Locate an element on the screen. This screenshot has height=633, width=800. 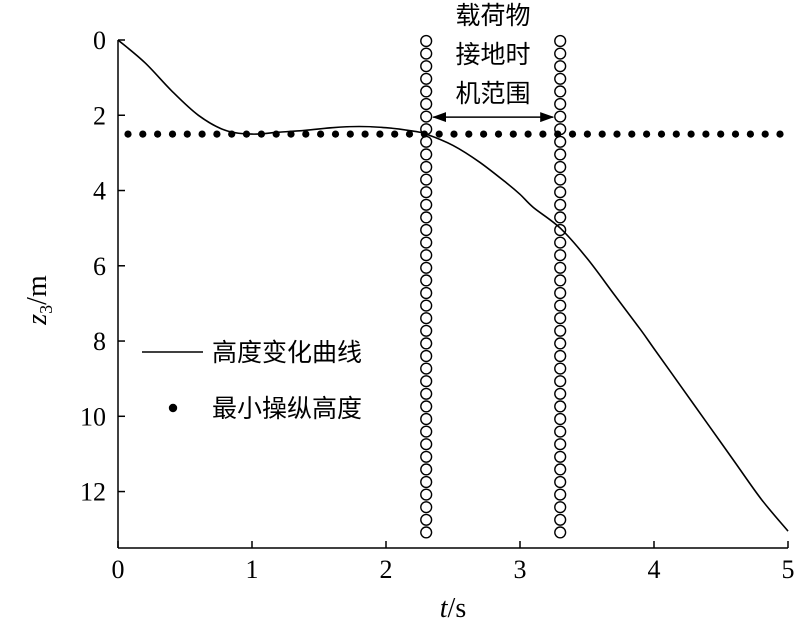
annotation-line-1: 载荷物 is located at coordinates (492, 15).